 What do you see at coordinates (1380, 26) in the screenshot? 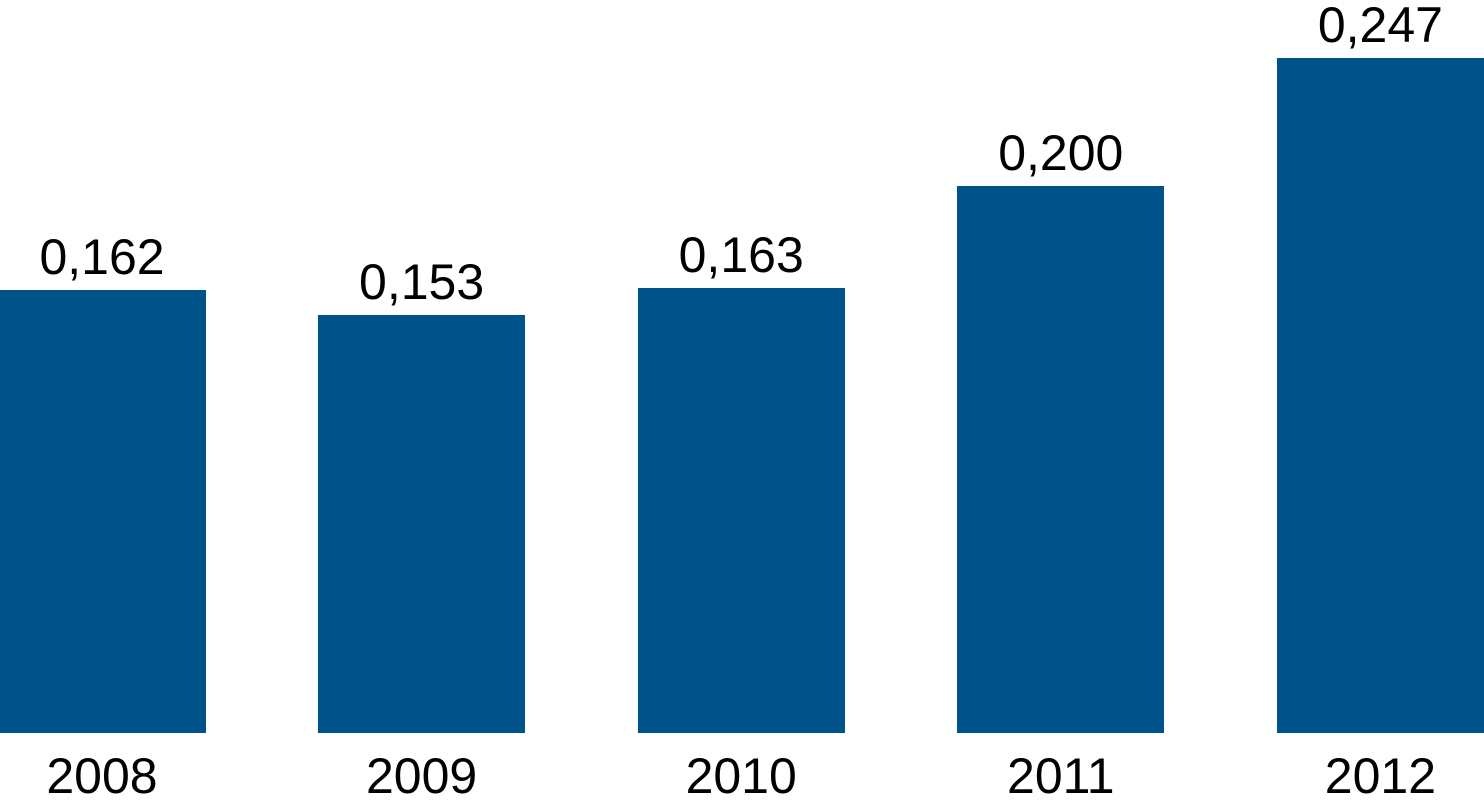
I see `bar-value-label: 0,247` at bounding box center [1380, 26].